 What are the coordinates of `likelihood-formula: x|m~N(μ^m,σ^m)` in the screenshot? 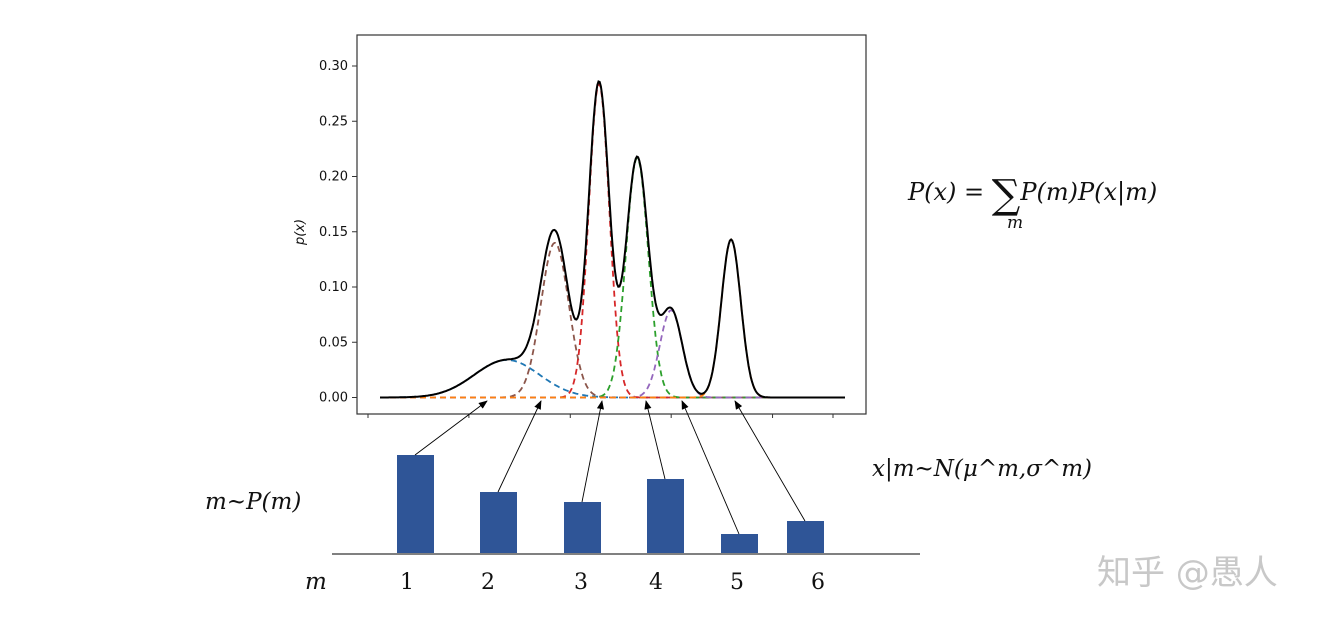 It's located at (982, 469).